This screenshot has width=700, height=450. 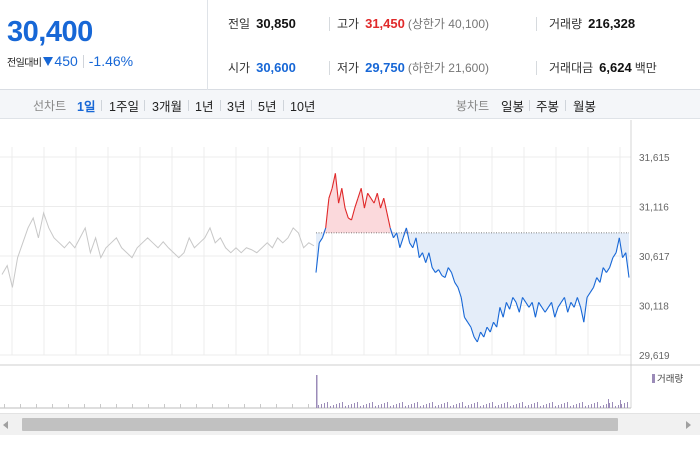 What do you see at coordinates (585, 107) in the screenshot?
I see `monthly-candle-tab: 월봉` at bounding box center [585, 107].